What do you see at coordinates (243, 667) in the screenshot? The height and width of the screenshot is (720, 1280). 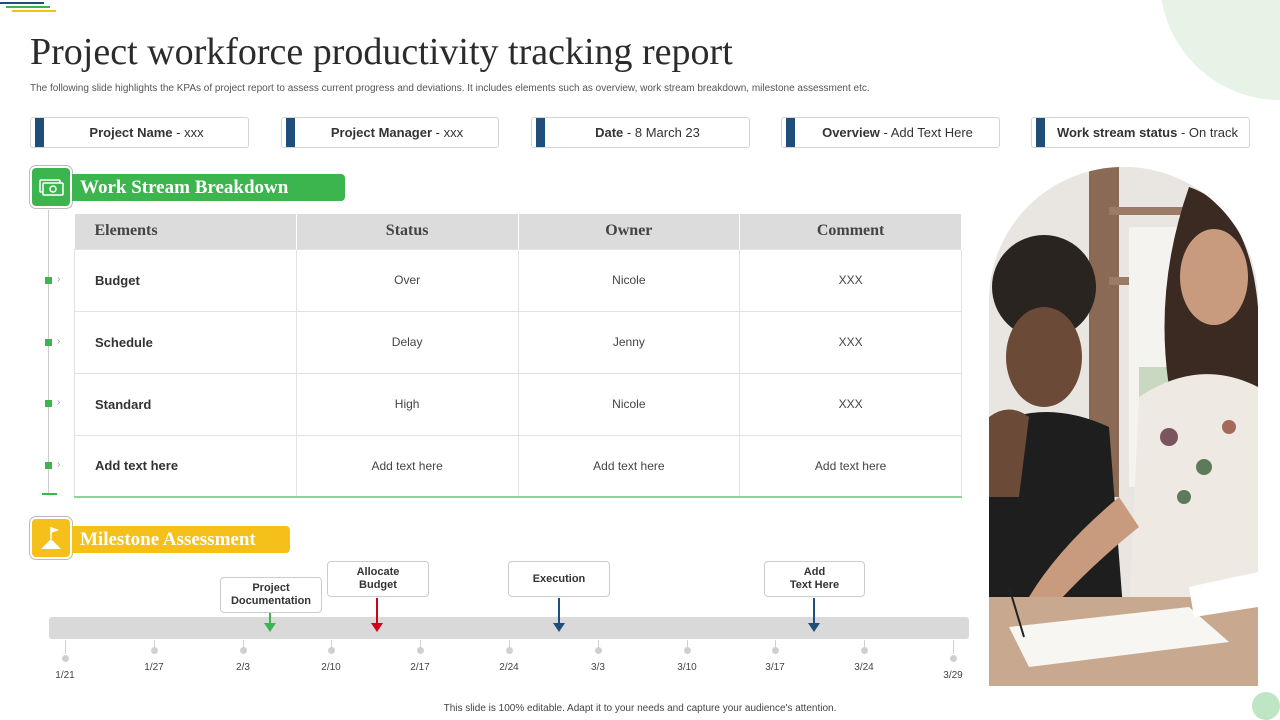 I see `timeline-tick-label: 2/3` at bounding box center [243, 667].